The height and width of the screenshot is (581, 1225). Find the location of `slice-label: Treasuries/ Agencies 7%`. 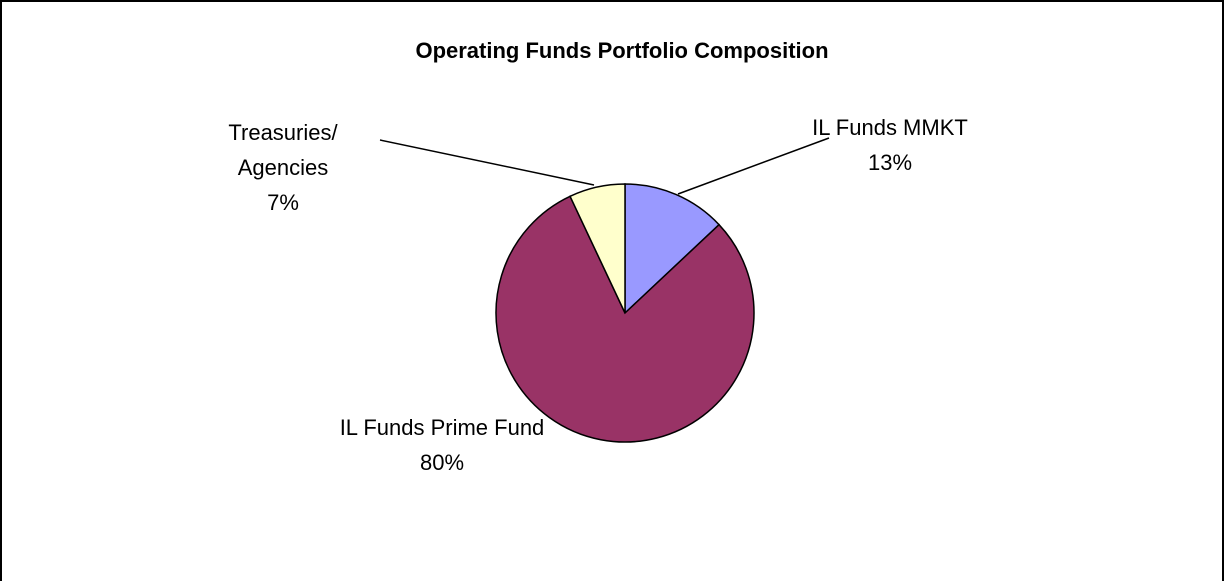

slice-label: Treasuries/ Agencies 7% is located at coordinates (283, 167).